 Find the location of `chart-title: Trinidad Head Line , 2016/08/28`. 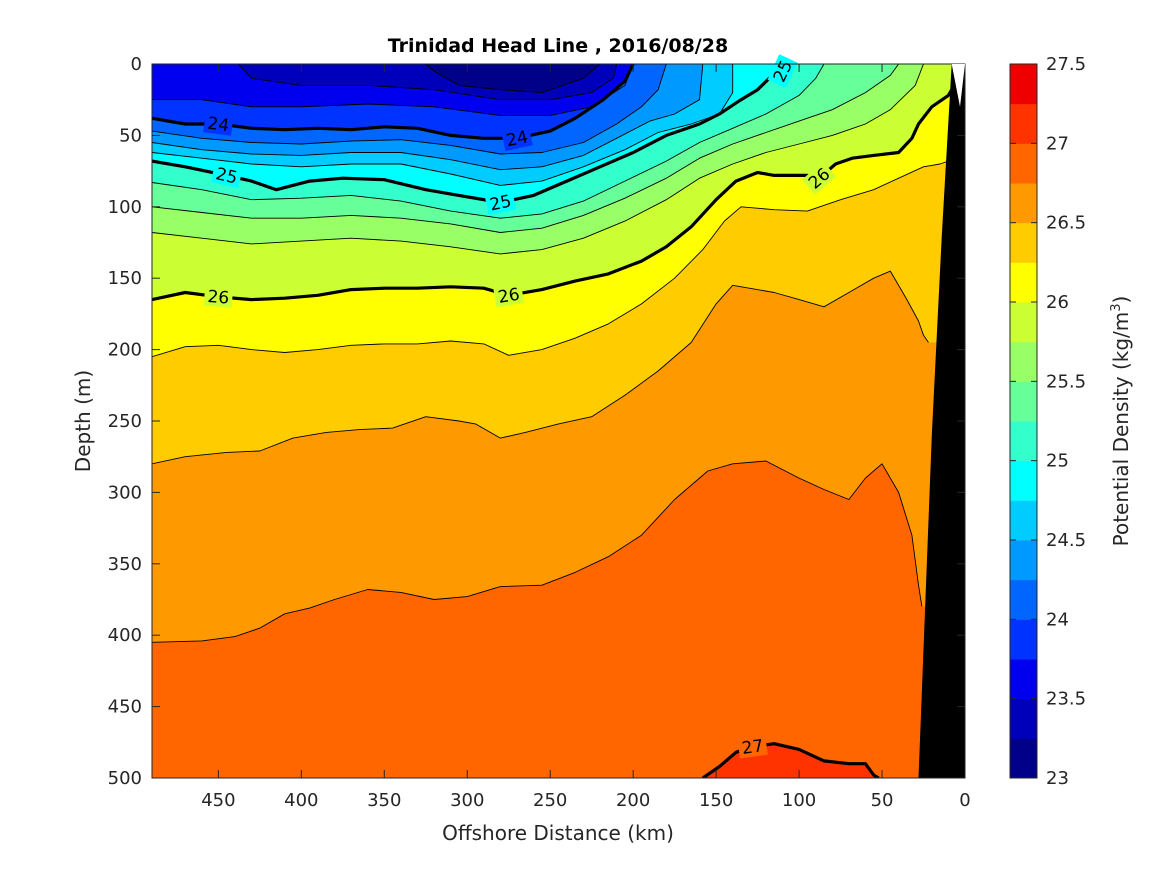

chart-title: Trinidad Head Line , 2016/08/28 is located at coordinates (558, 46).